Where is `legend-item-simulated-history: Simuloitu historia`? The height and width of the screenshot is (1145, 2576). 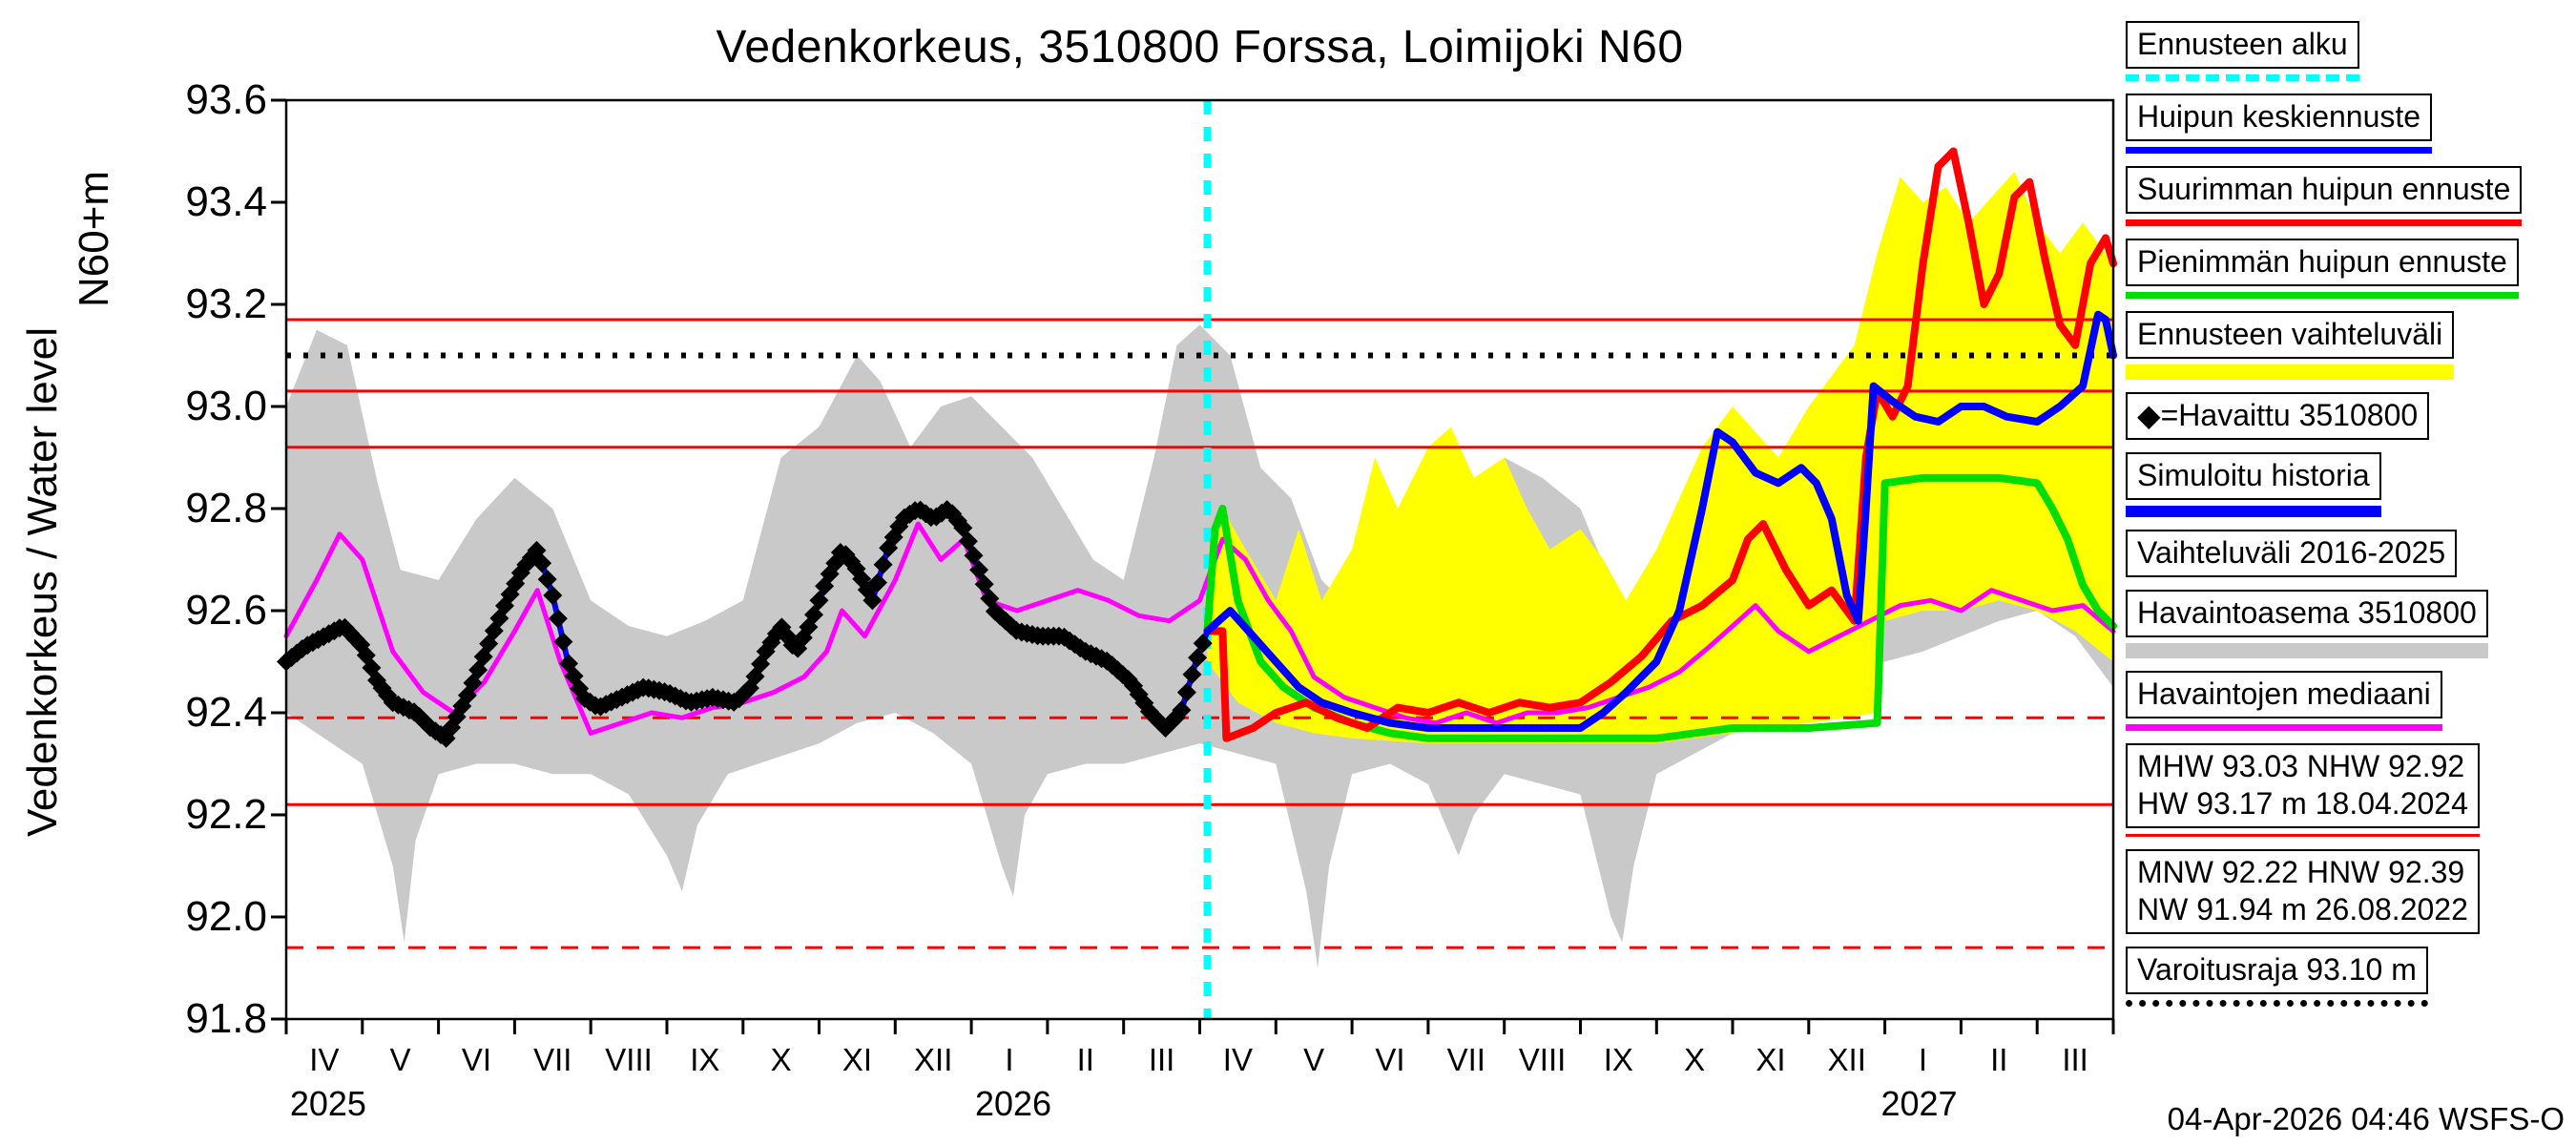
legend-item-simulated-history: Simuloitu historia is located at coordinates (2253, 485).